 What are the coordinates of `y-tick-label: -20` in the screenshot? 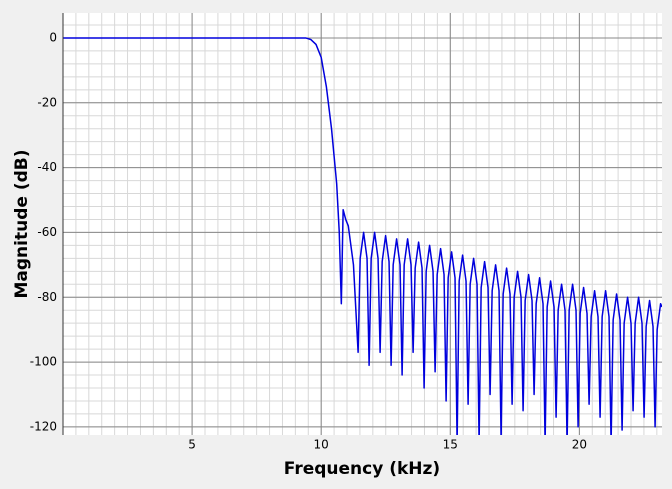 It's located at (47, 102).